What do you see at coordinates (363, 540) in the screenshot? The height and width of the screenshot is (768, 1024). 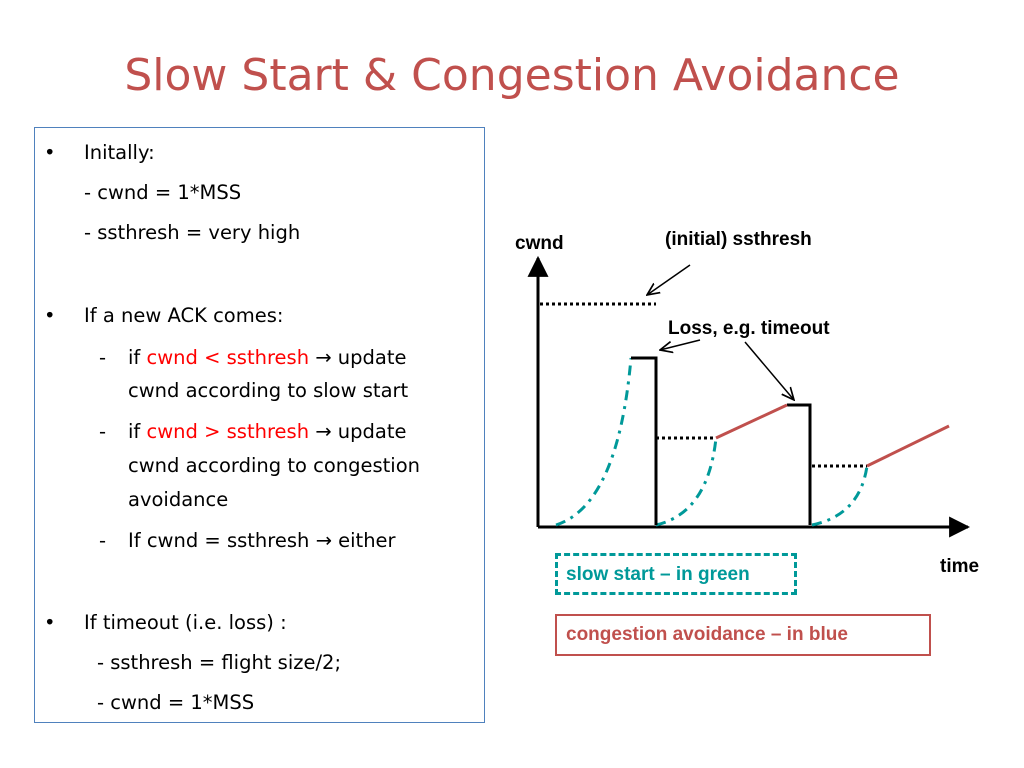 I see `sub-bullet-3-post: either` at bounding box center [363, 540].